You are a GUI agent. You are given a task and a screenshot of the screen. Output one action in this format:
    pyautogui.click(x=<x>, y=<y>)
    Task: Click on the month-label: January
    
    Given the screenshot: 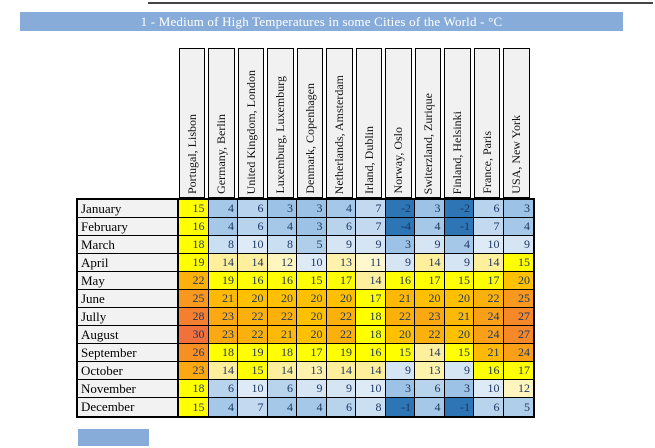 What is the action you would take?
    pyautogui.click(x=128, y=208)
    